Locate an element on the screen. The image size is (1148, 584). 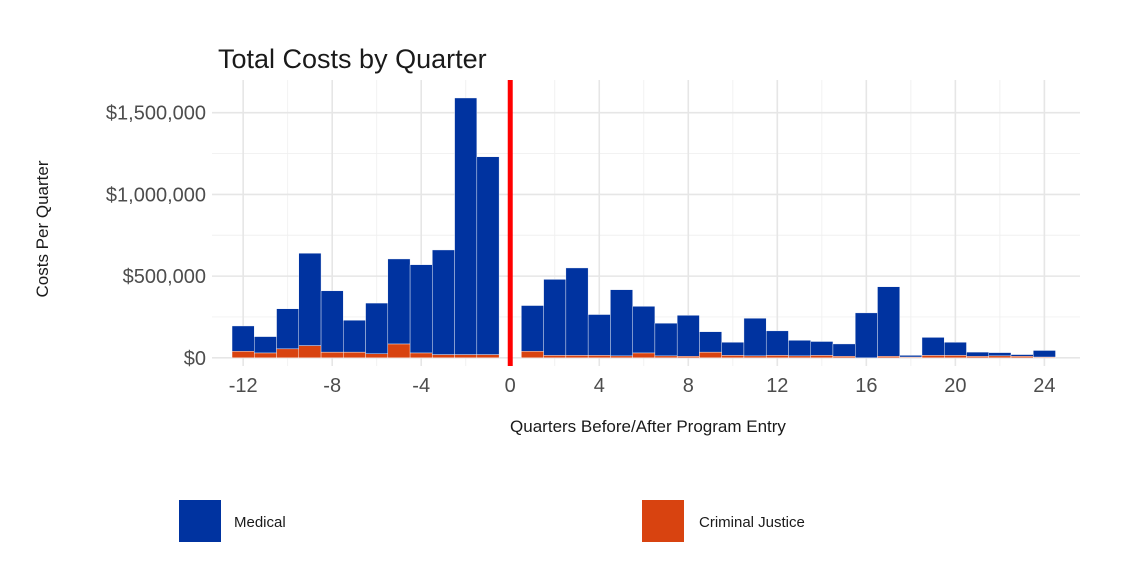
x-tick-label: 4 is located at coordinates (599, 386).